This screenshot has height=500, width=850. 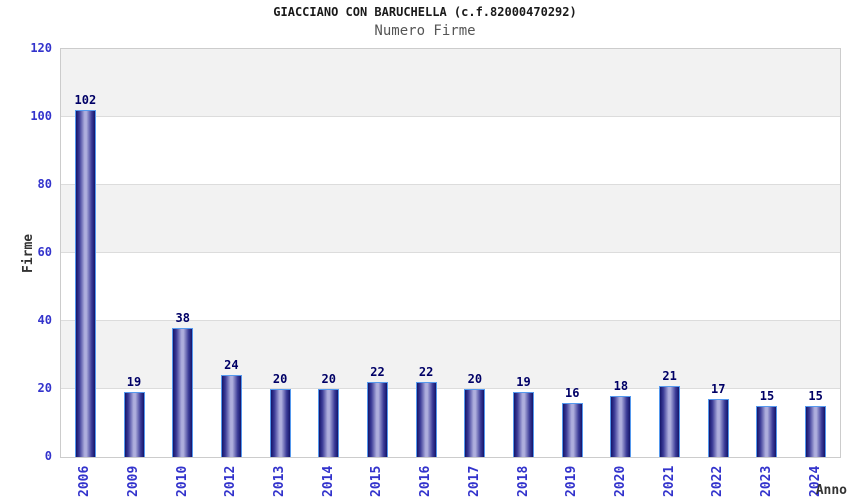 I want to click on x-tick-label-2022: 2022, so click(x=718, y=481).